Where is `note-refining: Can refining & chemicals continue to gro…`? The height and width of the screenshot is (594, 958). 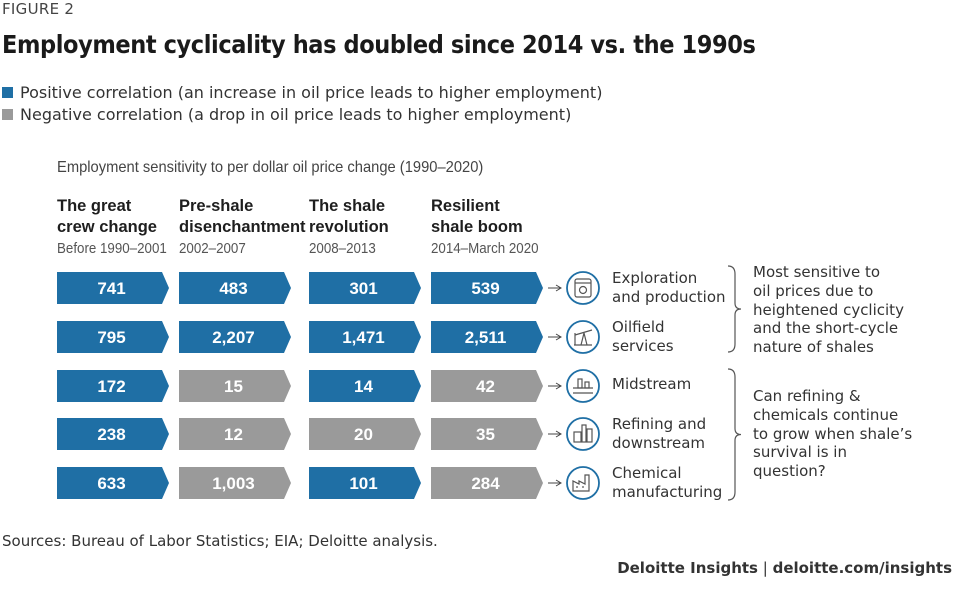
note-refining: Can refining & chemicals continue to gro… is located at coordinates (833, 434).